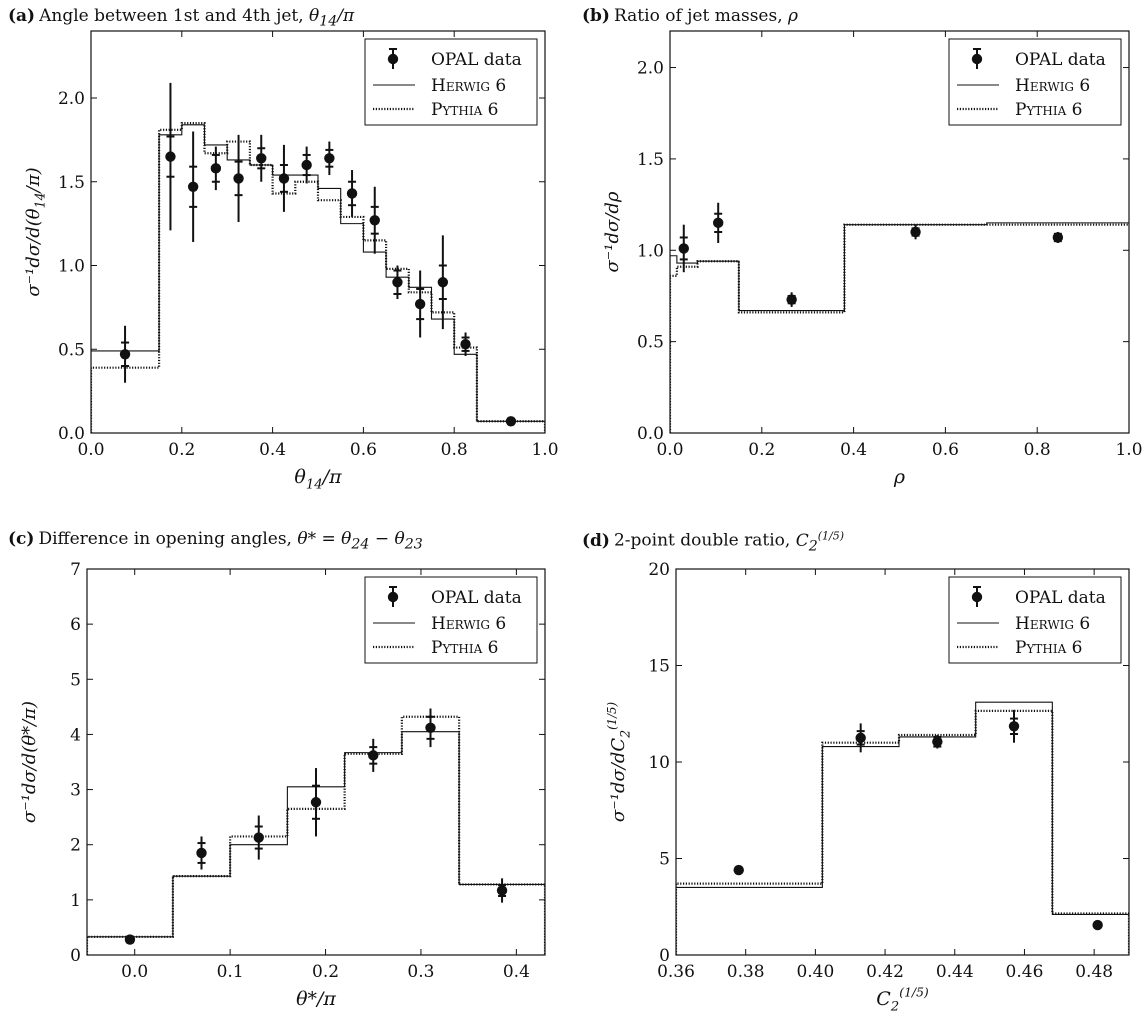 The width and height of the screenshot is (1148, 1023). Describe the element at coordinates (690, 16) in the screenshot. I see `panel-b-title: (b) Ratio of jet masses, ρ` at that location.